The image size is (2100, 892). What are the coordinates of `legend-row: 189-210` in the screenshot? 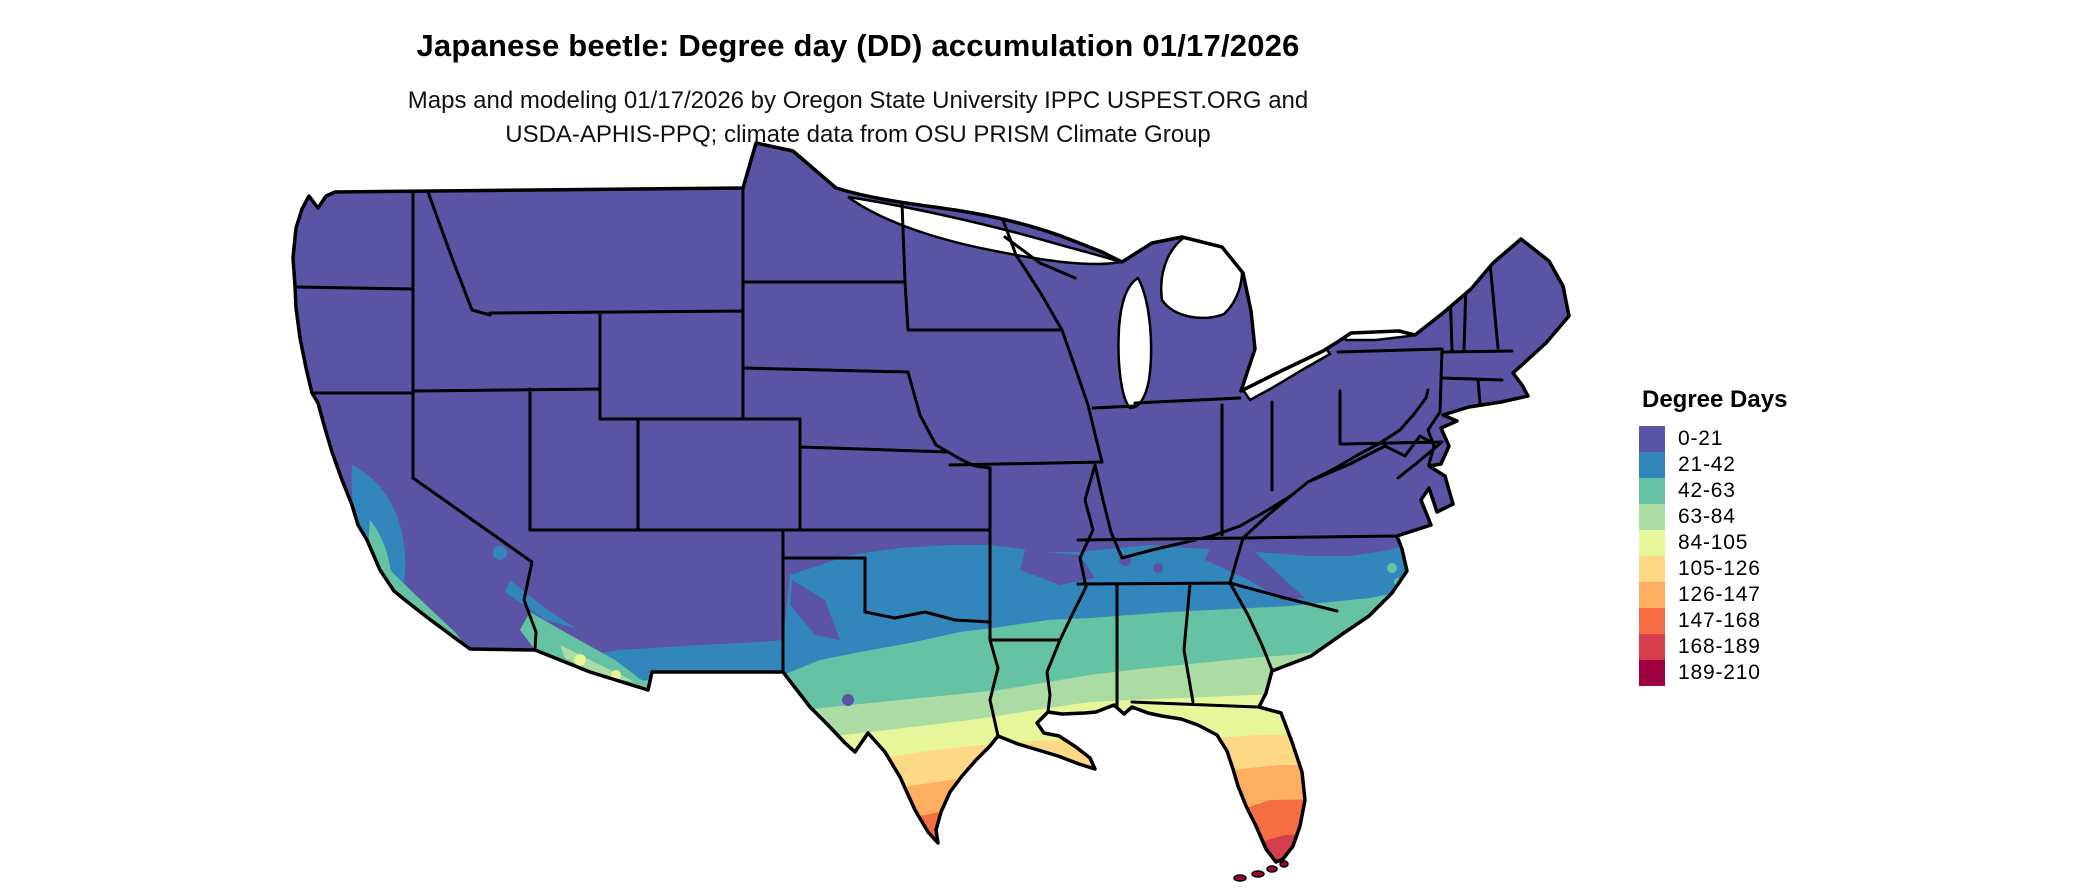 It's located at (1759, 673).